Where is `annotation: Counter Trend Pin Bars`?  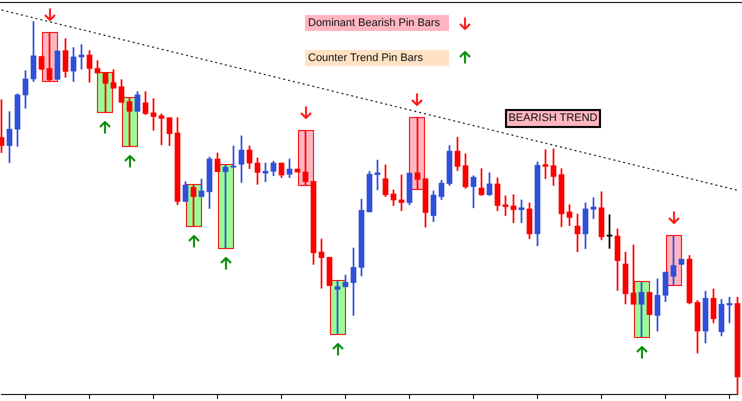 annotation: Counter Trend Pin Bars is located at coordinates (377, 58).